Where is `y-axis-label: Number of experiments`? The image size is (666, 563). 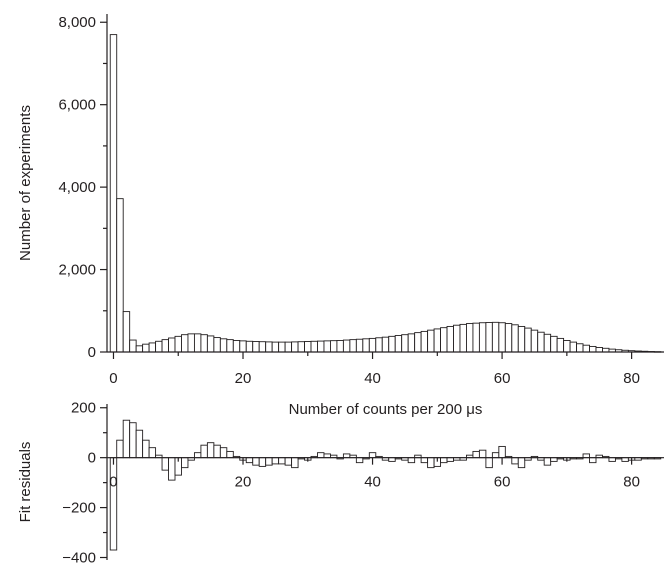
y-axis-label: Number of experiments is located at coordinates (25, 183).